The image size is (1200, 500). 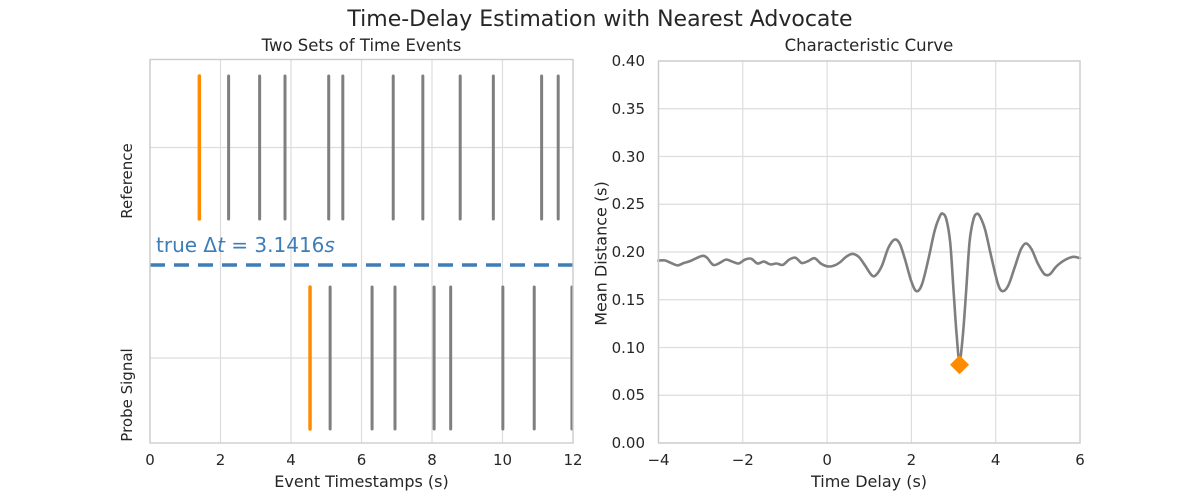 What do you see at coordinates (187, 245) in the screenshot?
I see `annotation-text-pre: true Δ` at bounding box center [187, 245].